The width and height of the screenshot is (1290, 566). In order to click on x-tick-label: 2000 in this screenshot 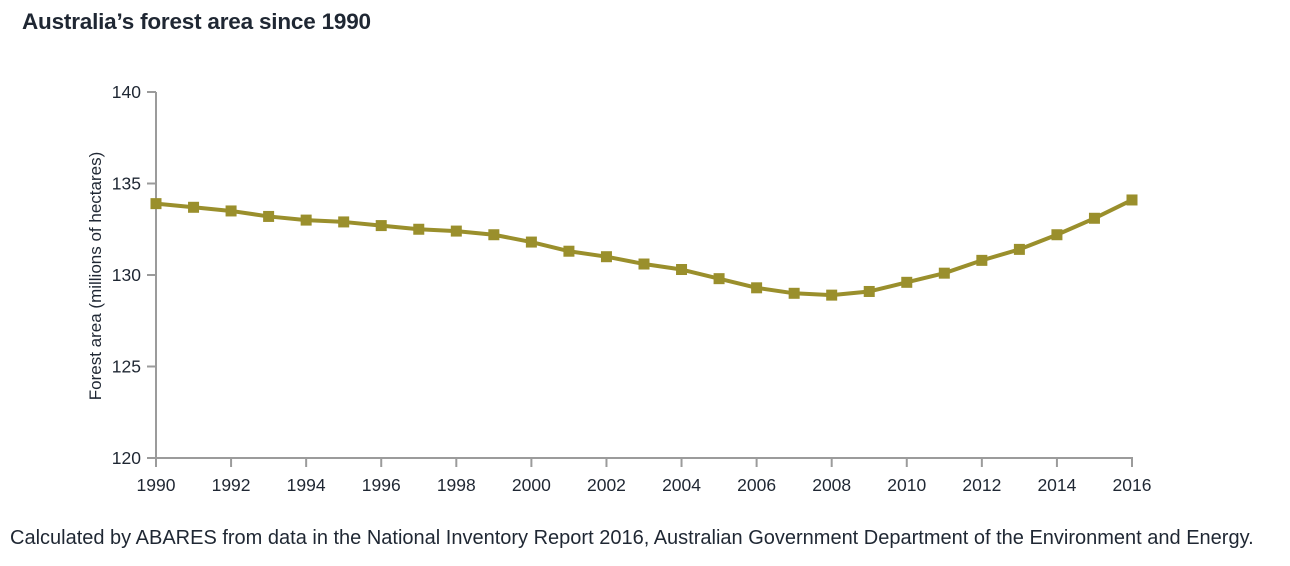, I will do `click(531, 485)`.